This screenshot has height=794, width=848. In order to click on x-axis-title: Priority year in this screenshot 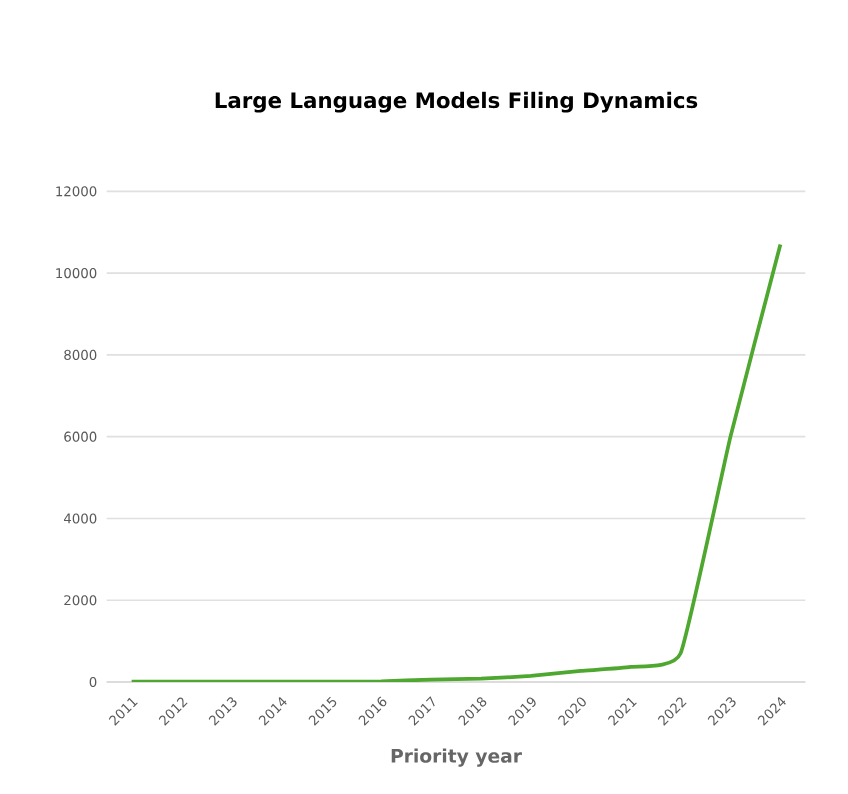, I will do `click(456, 757)`.